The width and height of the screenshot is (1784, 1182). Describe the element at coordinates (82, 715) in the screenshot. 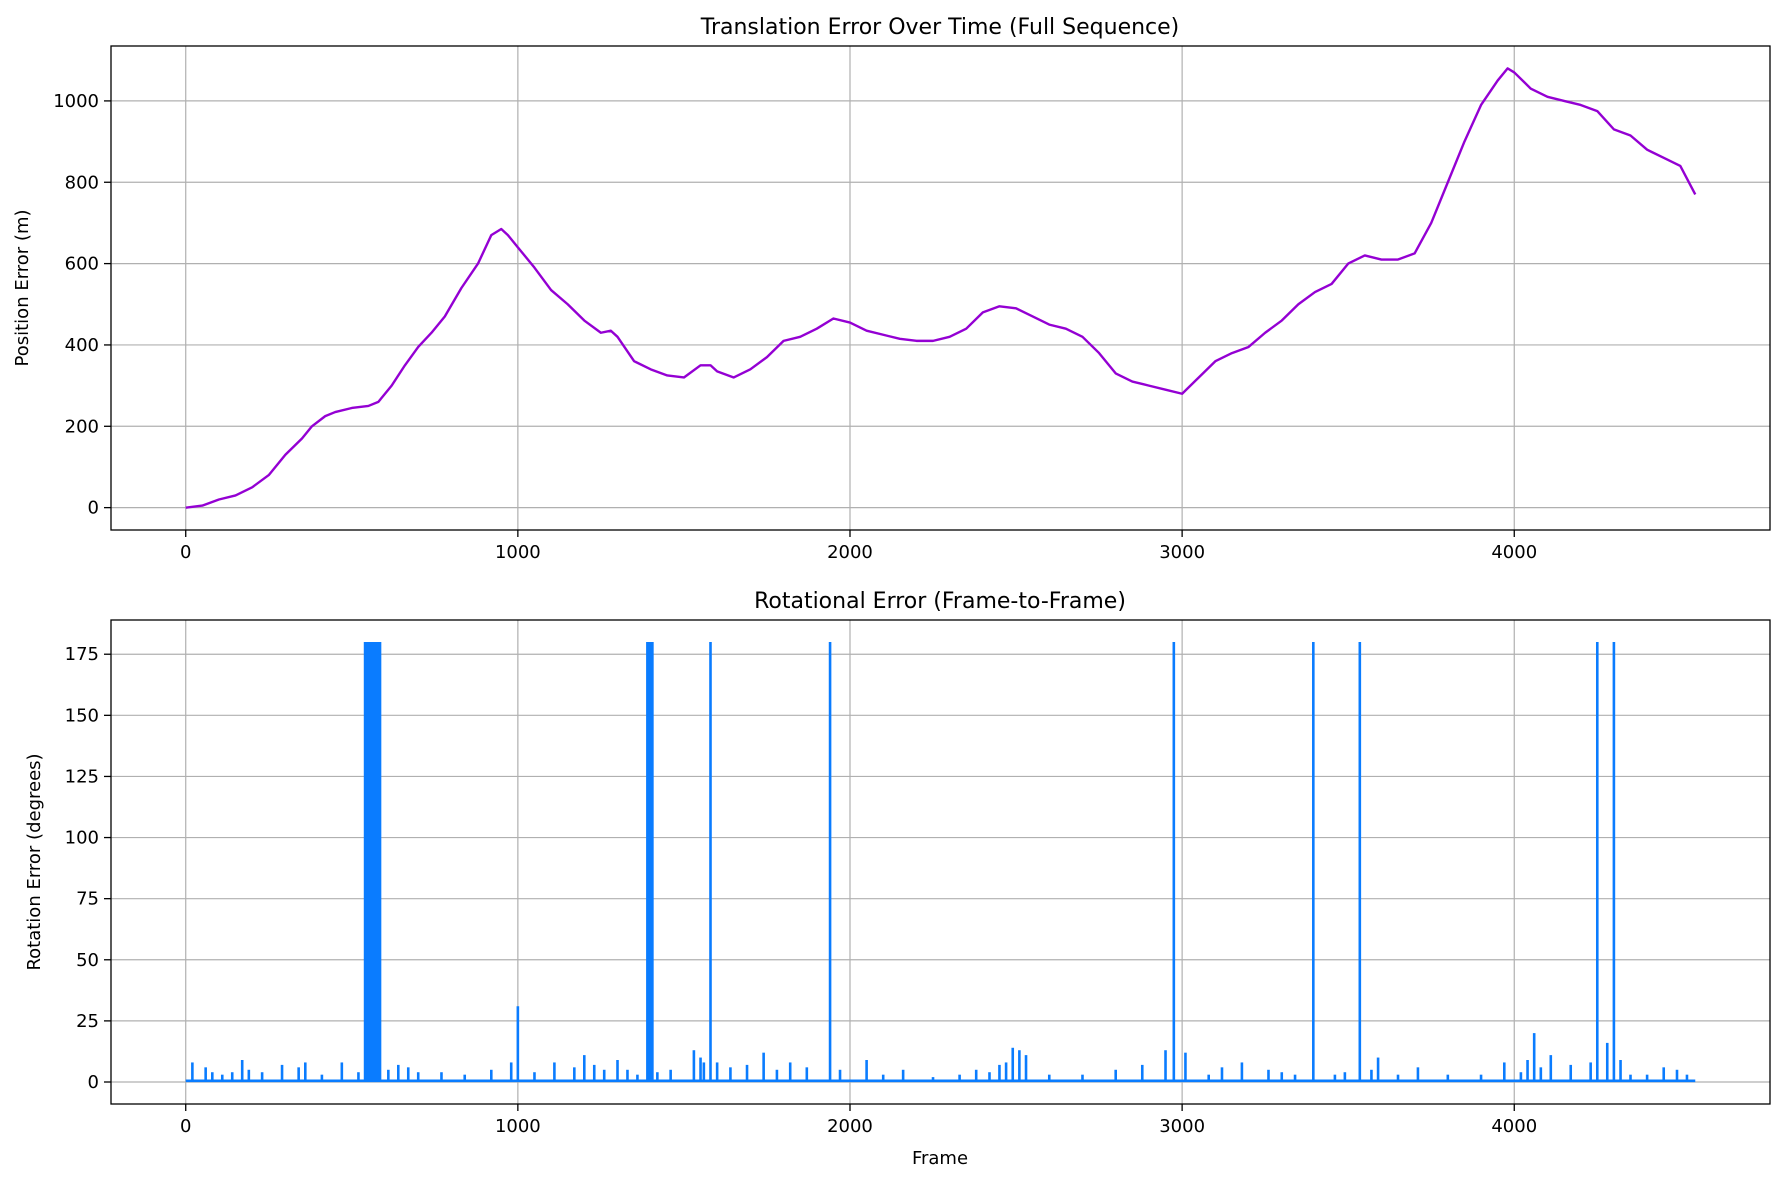

I see `y-tick-label-1-6: 150` at that location.